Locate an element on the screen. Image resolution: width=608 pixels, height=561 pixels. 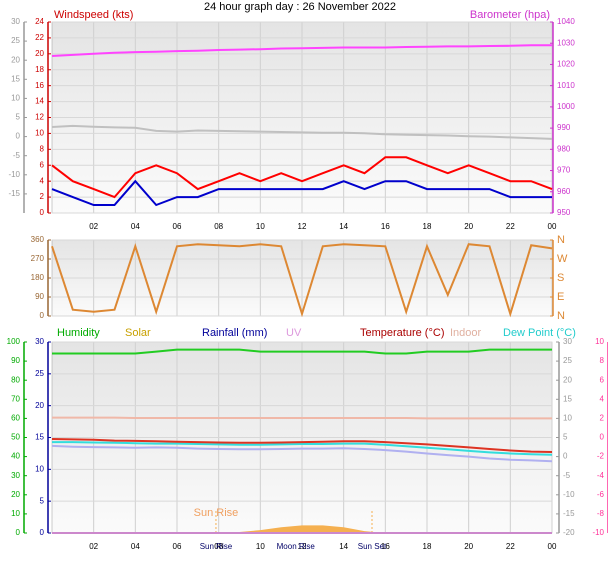
y3-tick-label: -20 is located at coordinates (569, 532).